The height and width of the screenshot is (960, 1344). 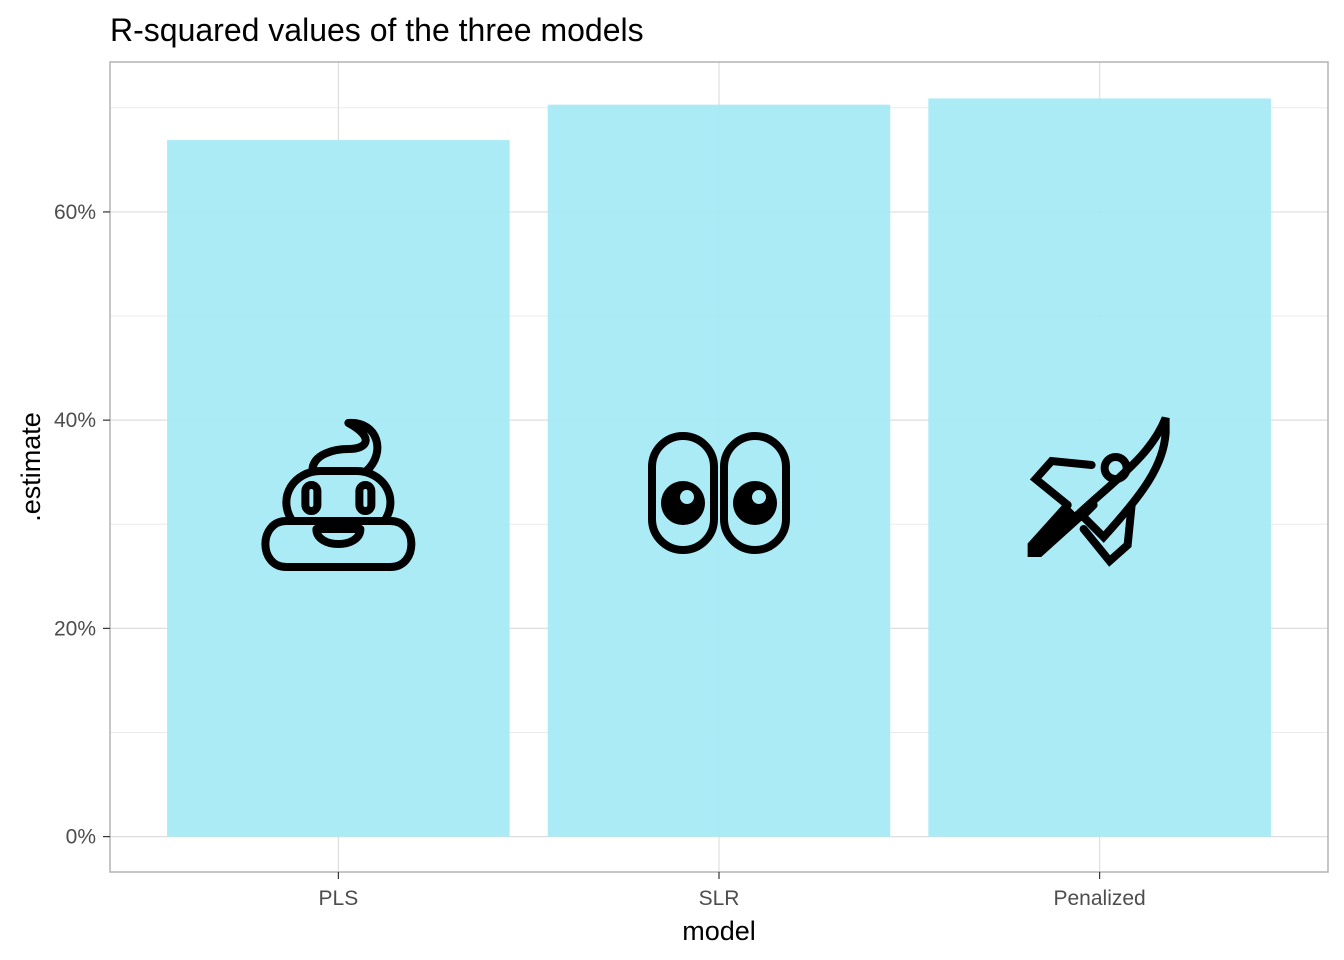 What do you see at coordinates (719, 898) in the screenshot?
I see `x-tick-label: SLR` at bounding box center [719, 898].